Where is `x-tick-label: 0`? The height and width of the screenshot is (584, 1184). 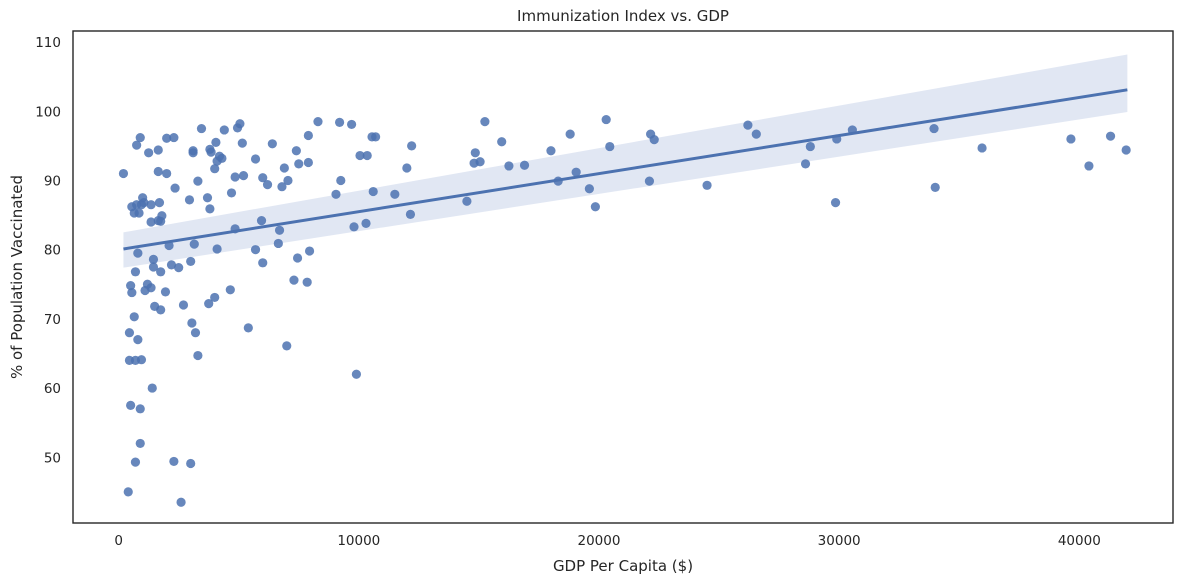 x-tick-label: 0 is located at coordinates (118, 541).